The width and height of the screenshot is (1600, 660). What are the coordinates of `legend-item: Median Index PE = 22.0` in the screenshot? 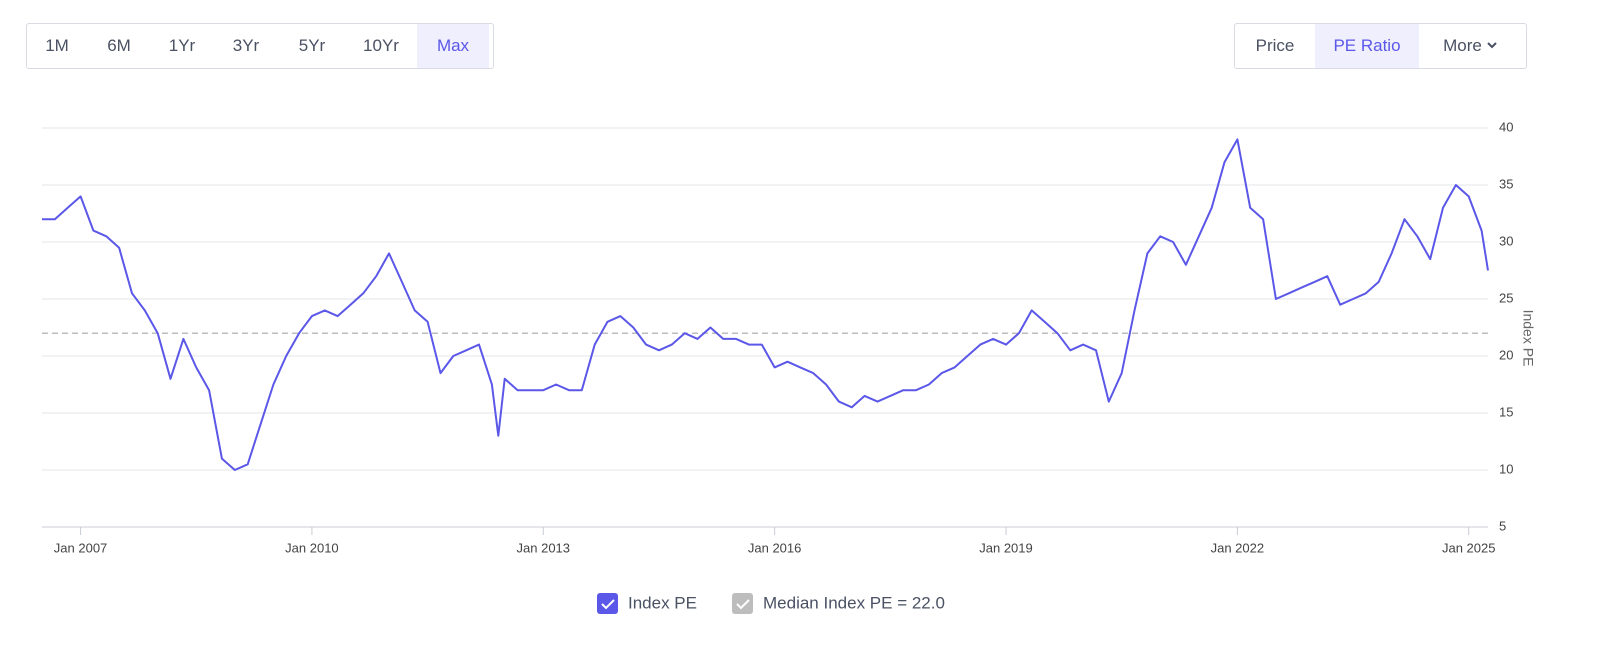 It's located at (838, 603).